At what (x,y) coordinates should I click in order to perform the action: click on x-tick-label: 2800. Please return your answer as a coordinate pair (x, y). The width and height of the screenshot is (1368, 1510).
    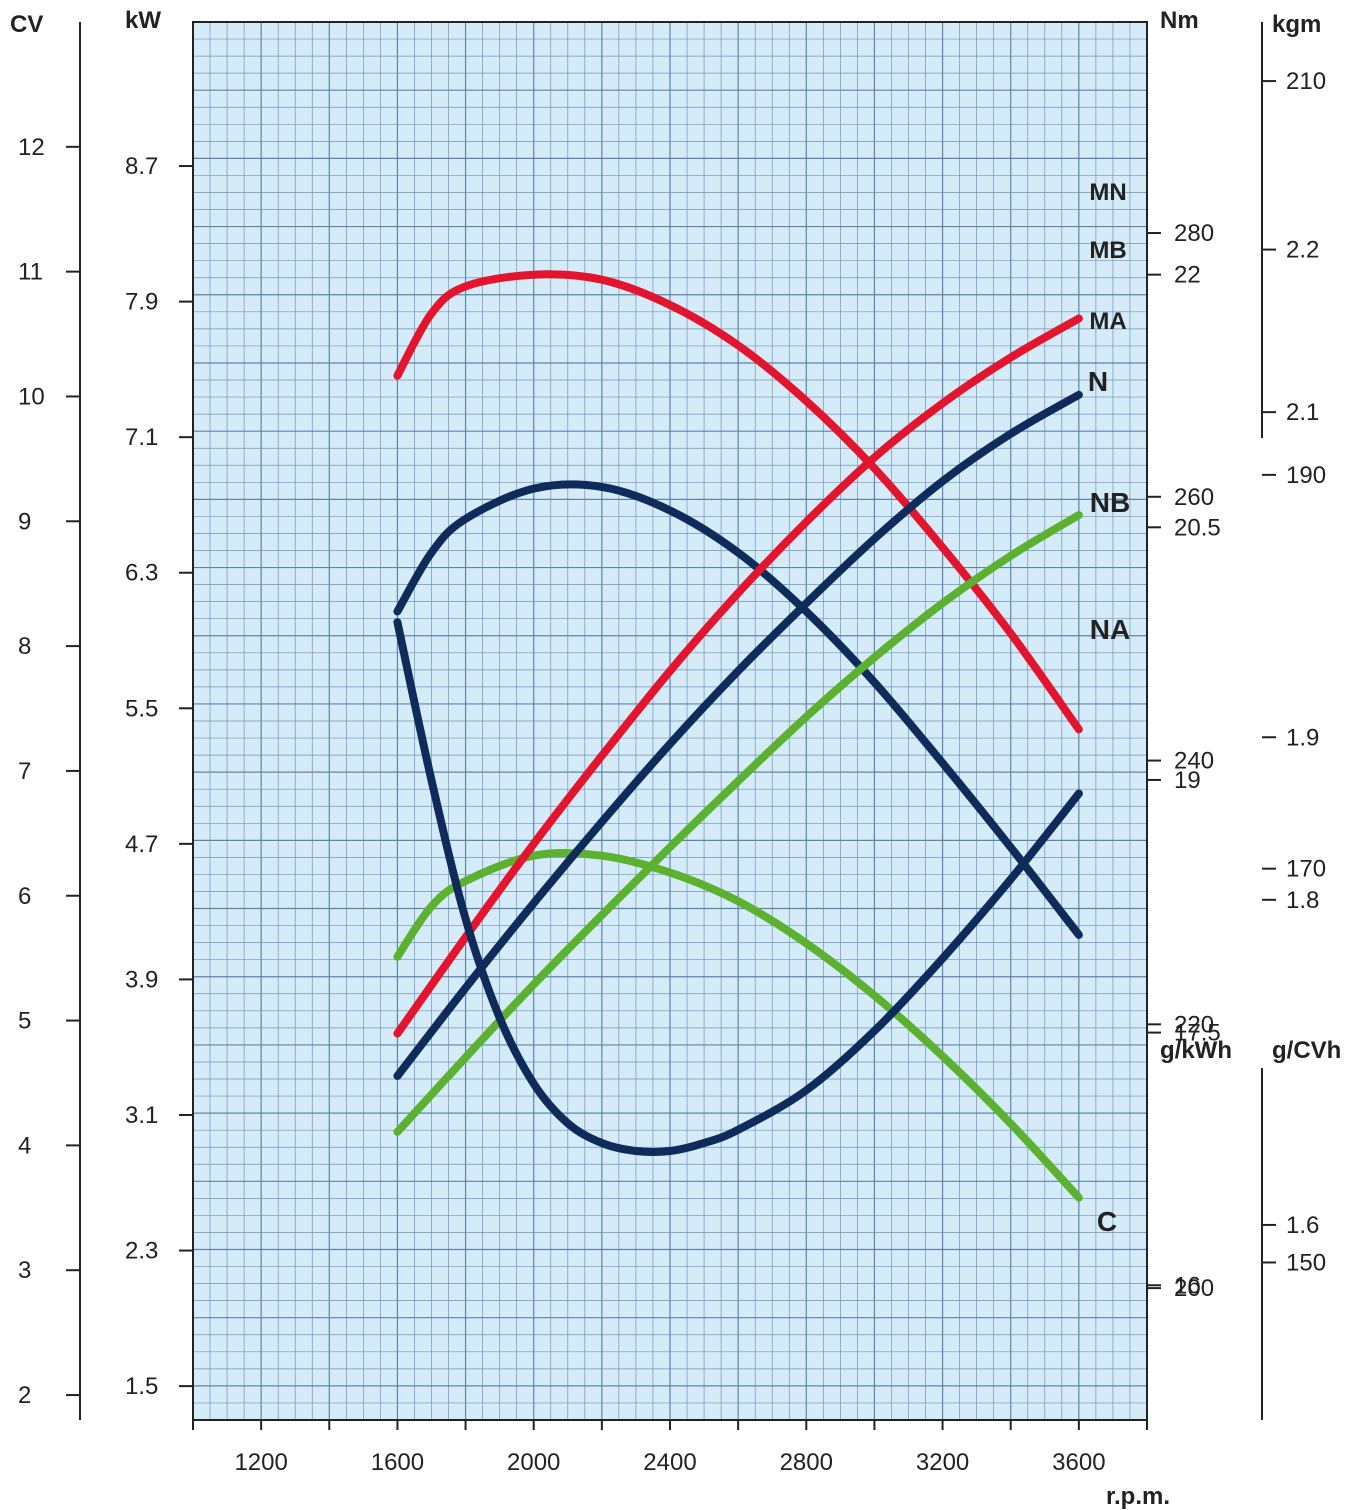
    Looking at the image, I should click on (806, 1462).